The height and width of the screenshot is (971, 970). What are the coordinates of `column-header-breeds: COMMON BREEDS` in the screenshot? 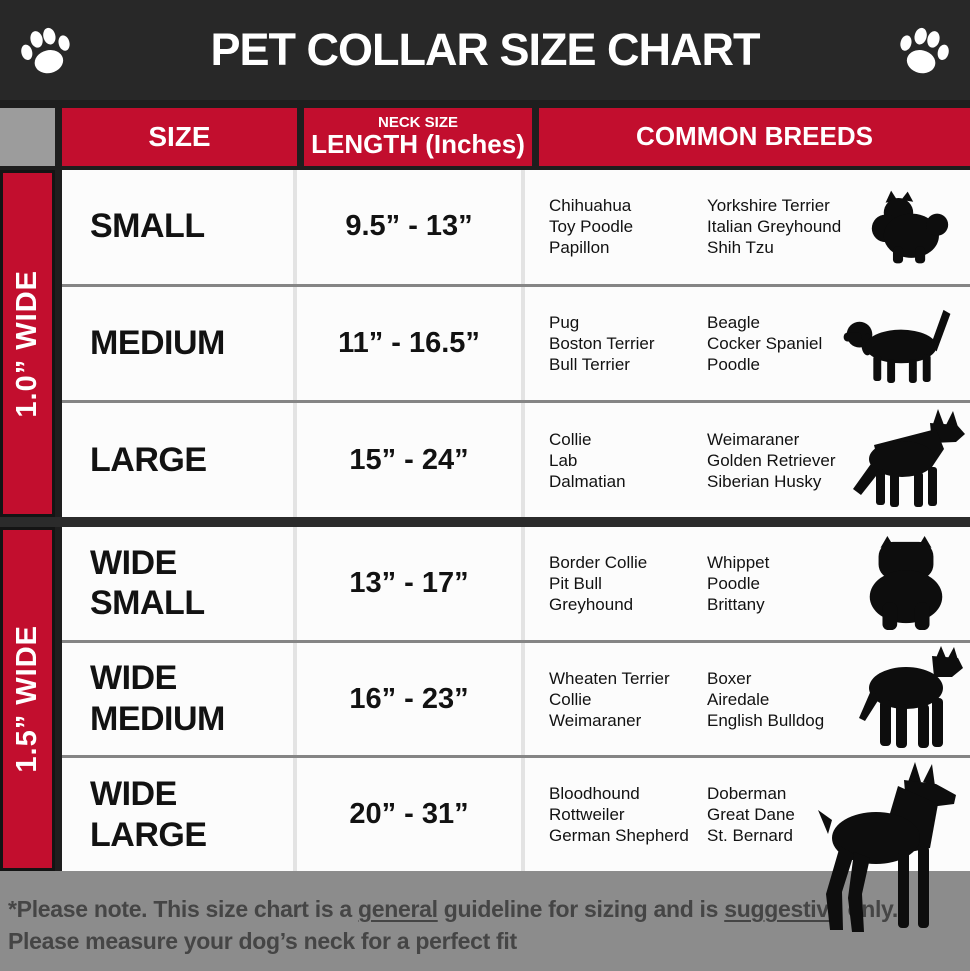 It's located at (754, 137).